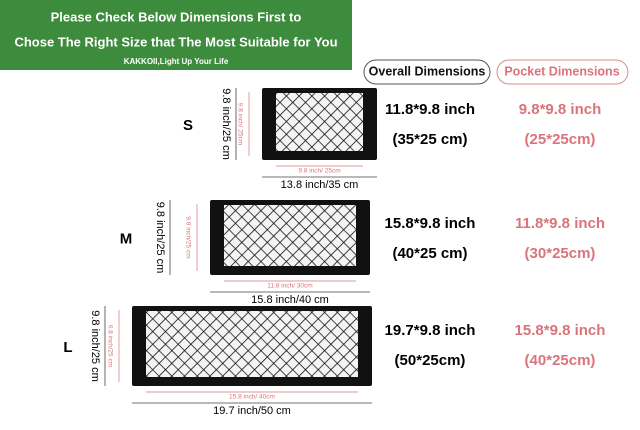 This screenshot has height=430, width=640. I want to click on header: Overall Dimensions, so click(427, 71).